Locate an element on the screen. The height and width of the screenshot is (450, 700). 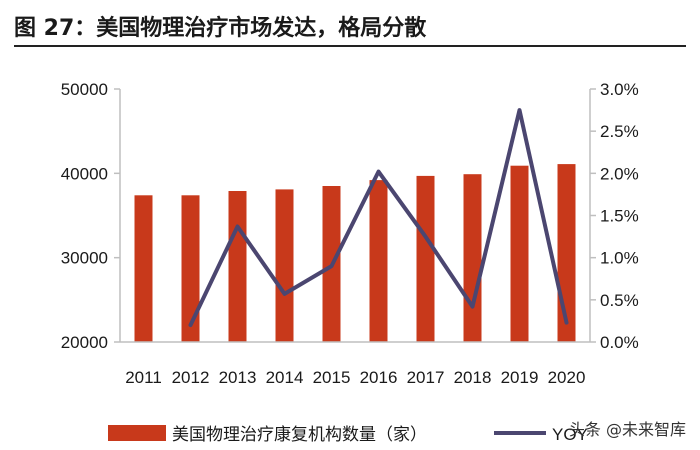
bar-2012 is located at coordinates (190, 268).